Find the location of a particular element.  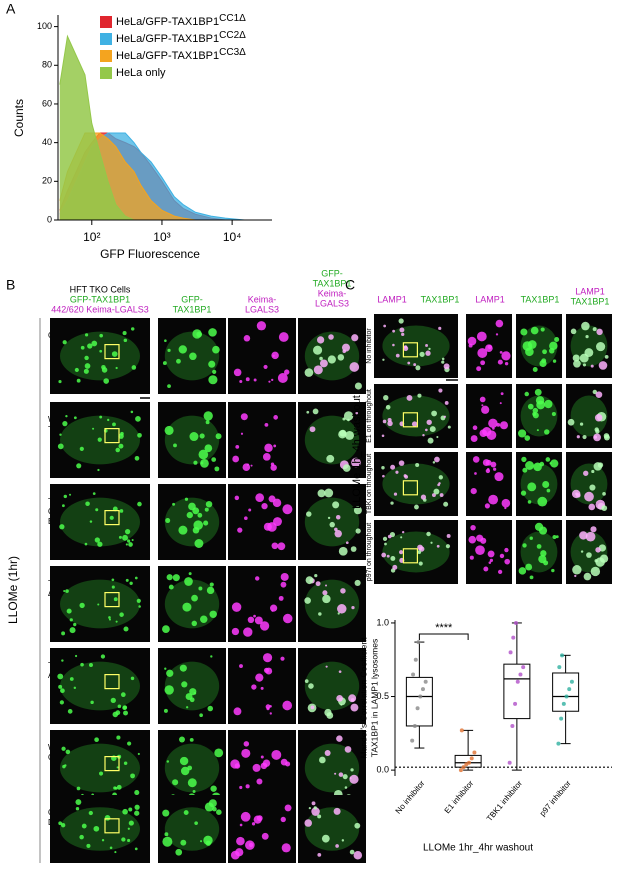

row-label: p97i on throughout is located at coordinates (369, 552).